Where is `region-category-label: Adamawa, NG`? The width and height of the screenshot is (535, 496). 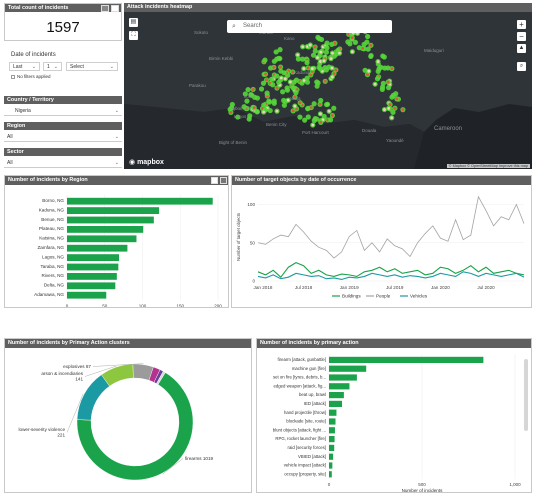
region-category-label: Adamawa, NG is located at coordinates (49, 294).